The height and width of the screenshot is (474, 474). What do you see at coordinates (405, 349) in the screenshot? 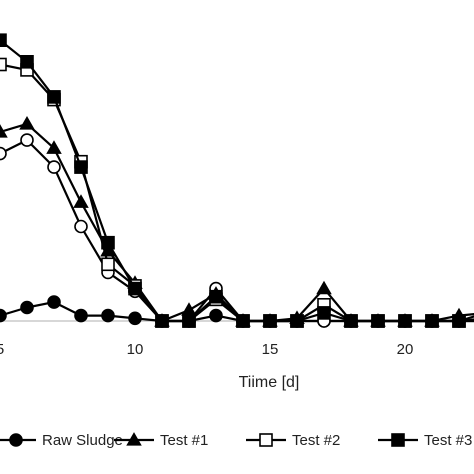
I see `x-tick-label: 20` at bounding box center [405, 349].